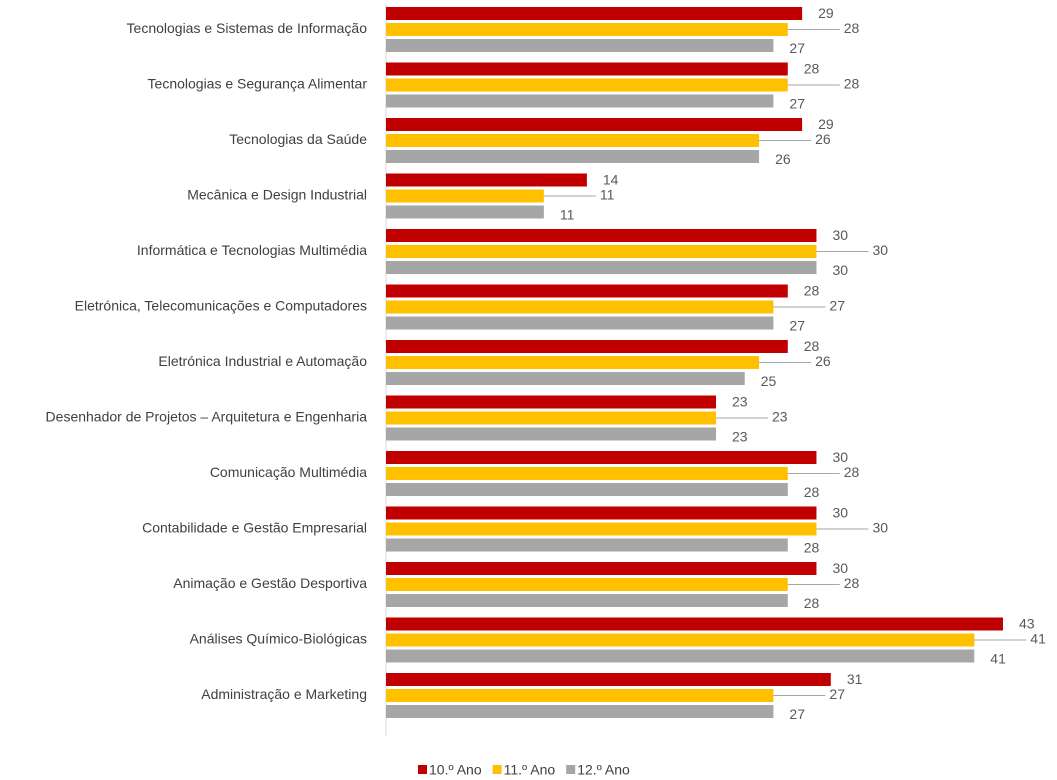 This screenshot has width=1057, height=780. I want to click on value-label: 43, so click(1027, 624).